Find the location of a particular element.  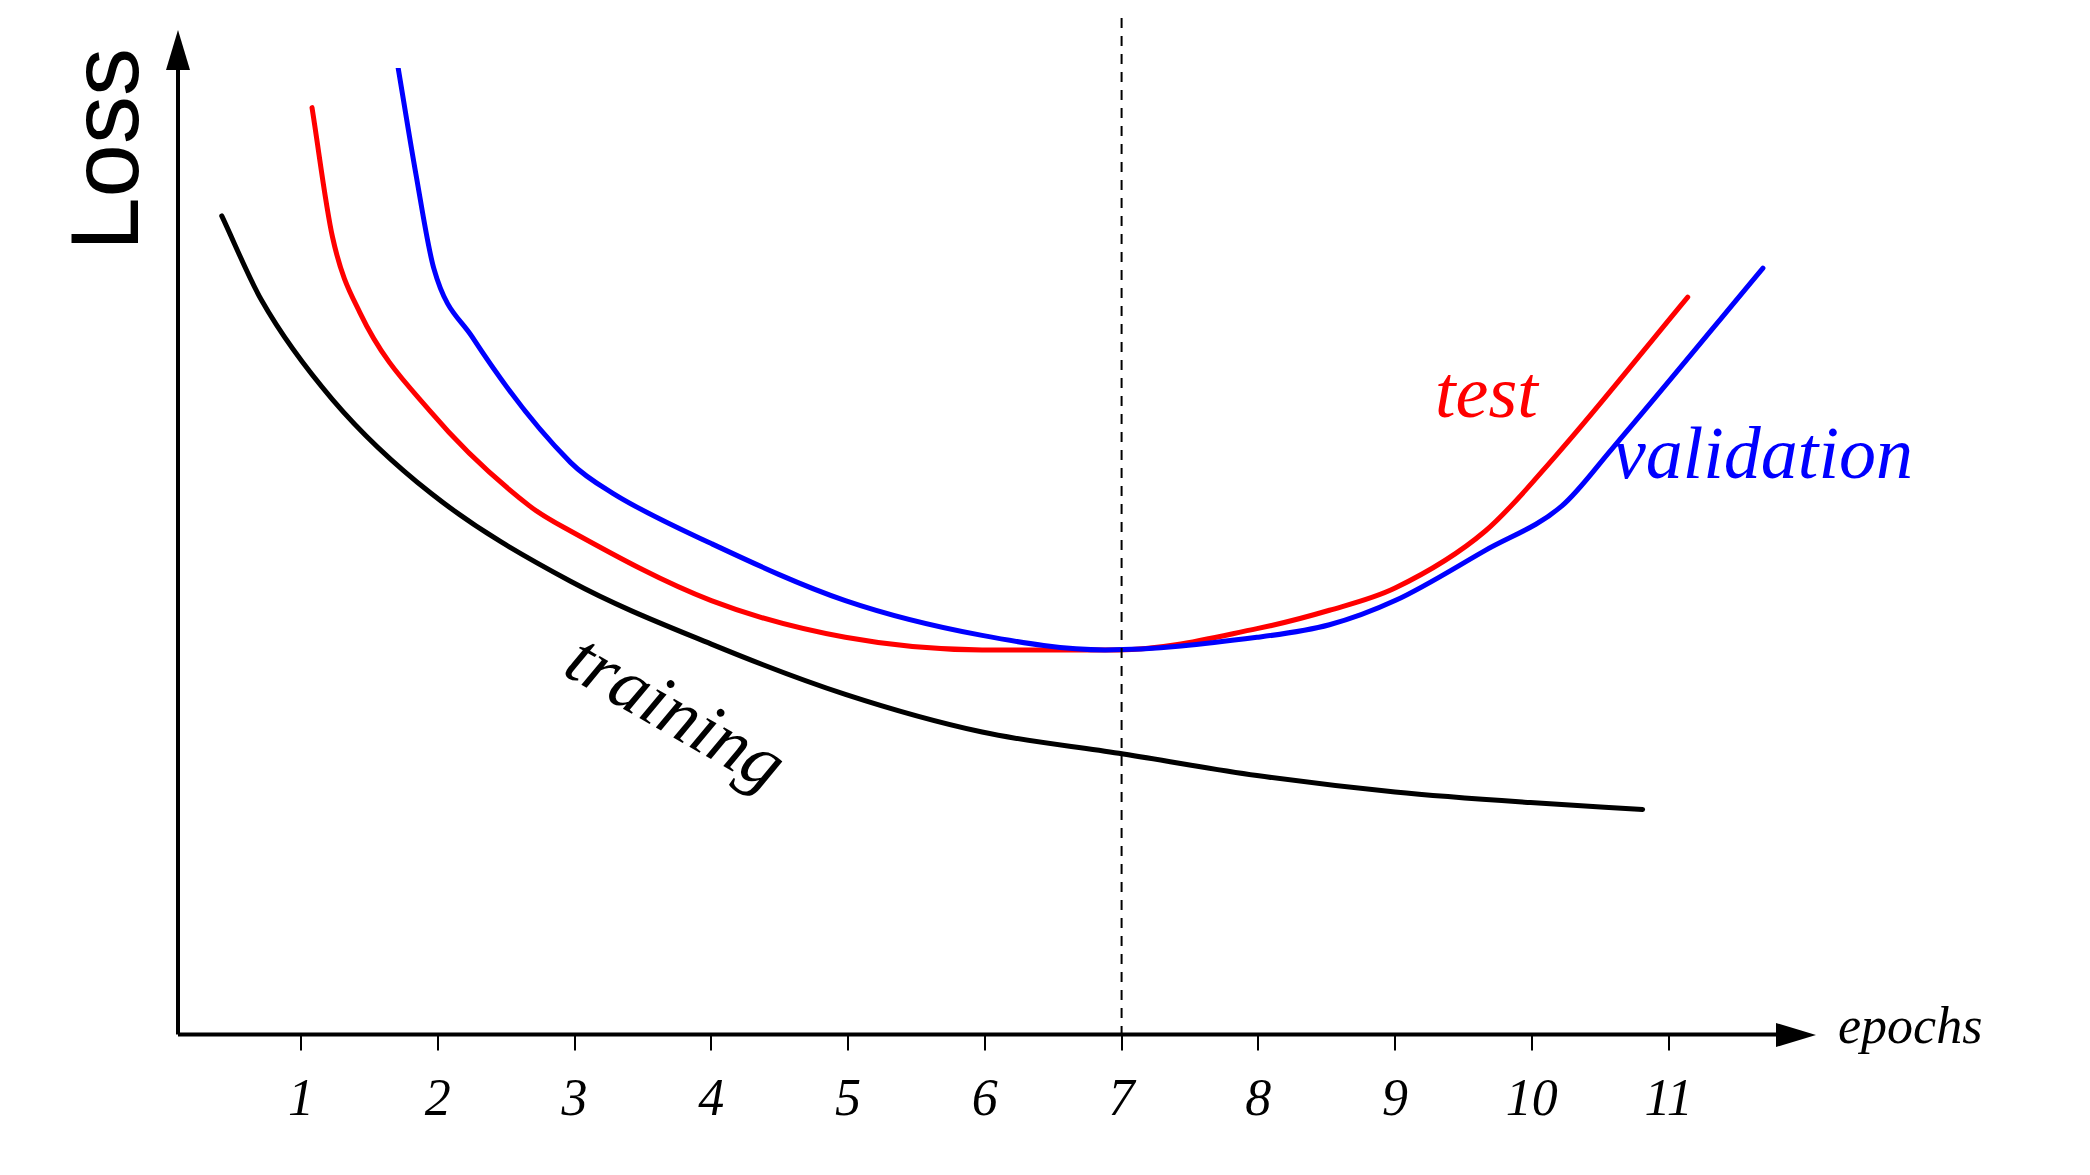

x-tick-label: 8 is located at coordinates (1258, 1098).